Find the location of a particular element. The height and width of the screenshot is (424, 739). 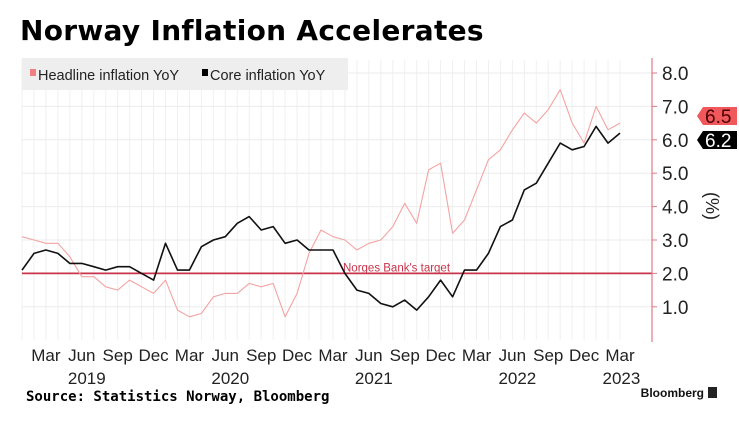

y-tick-label: 3.0 is located at coordinates (675, 241).